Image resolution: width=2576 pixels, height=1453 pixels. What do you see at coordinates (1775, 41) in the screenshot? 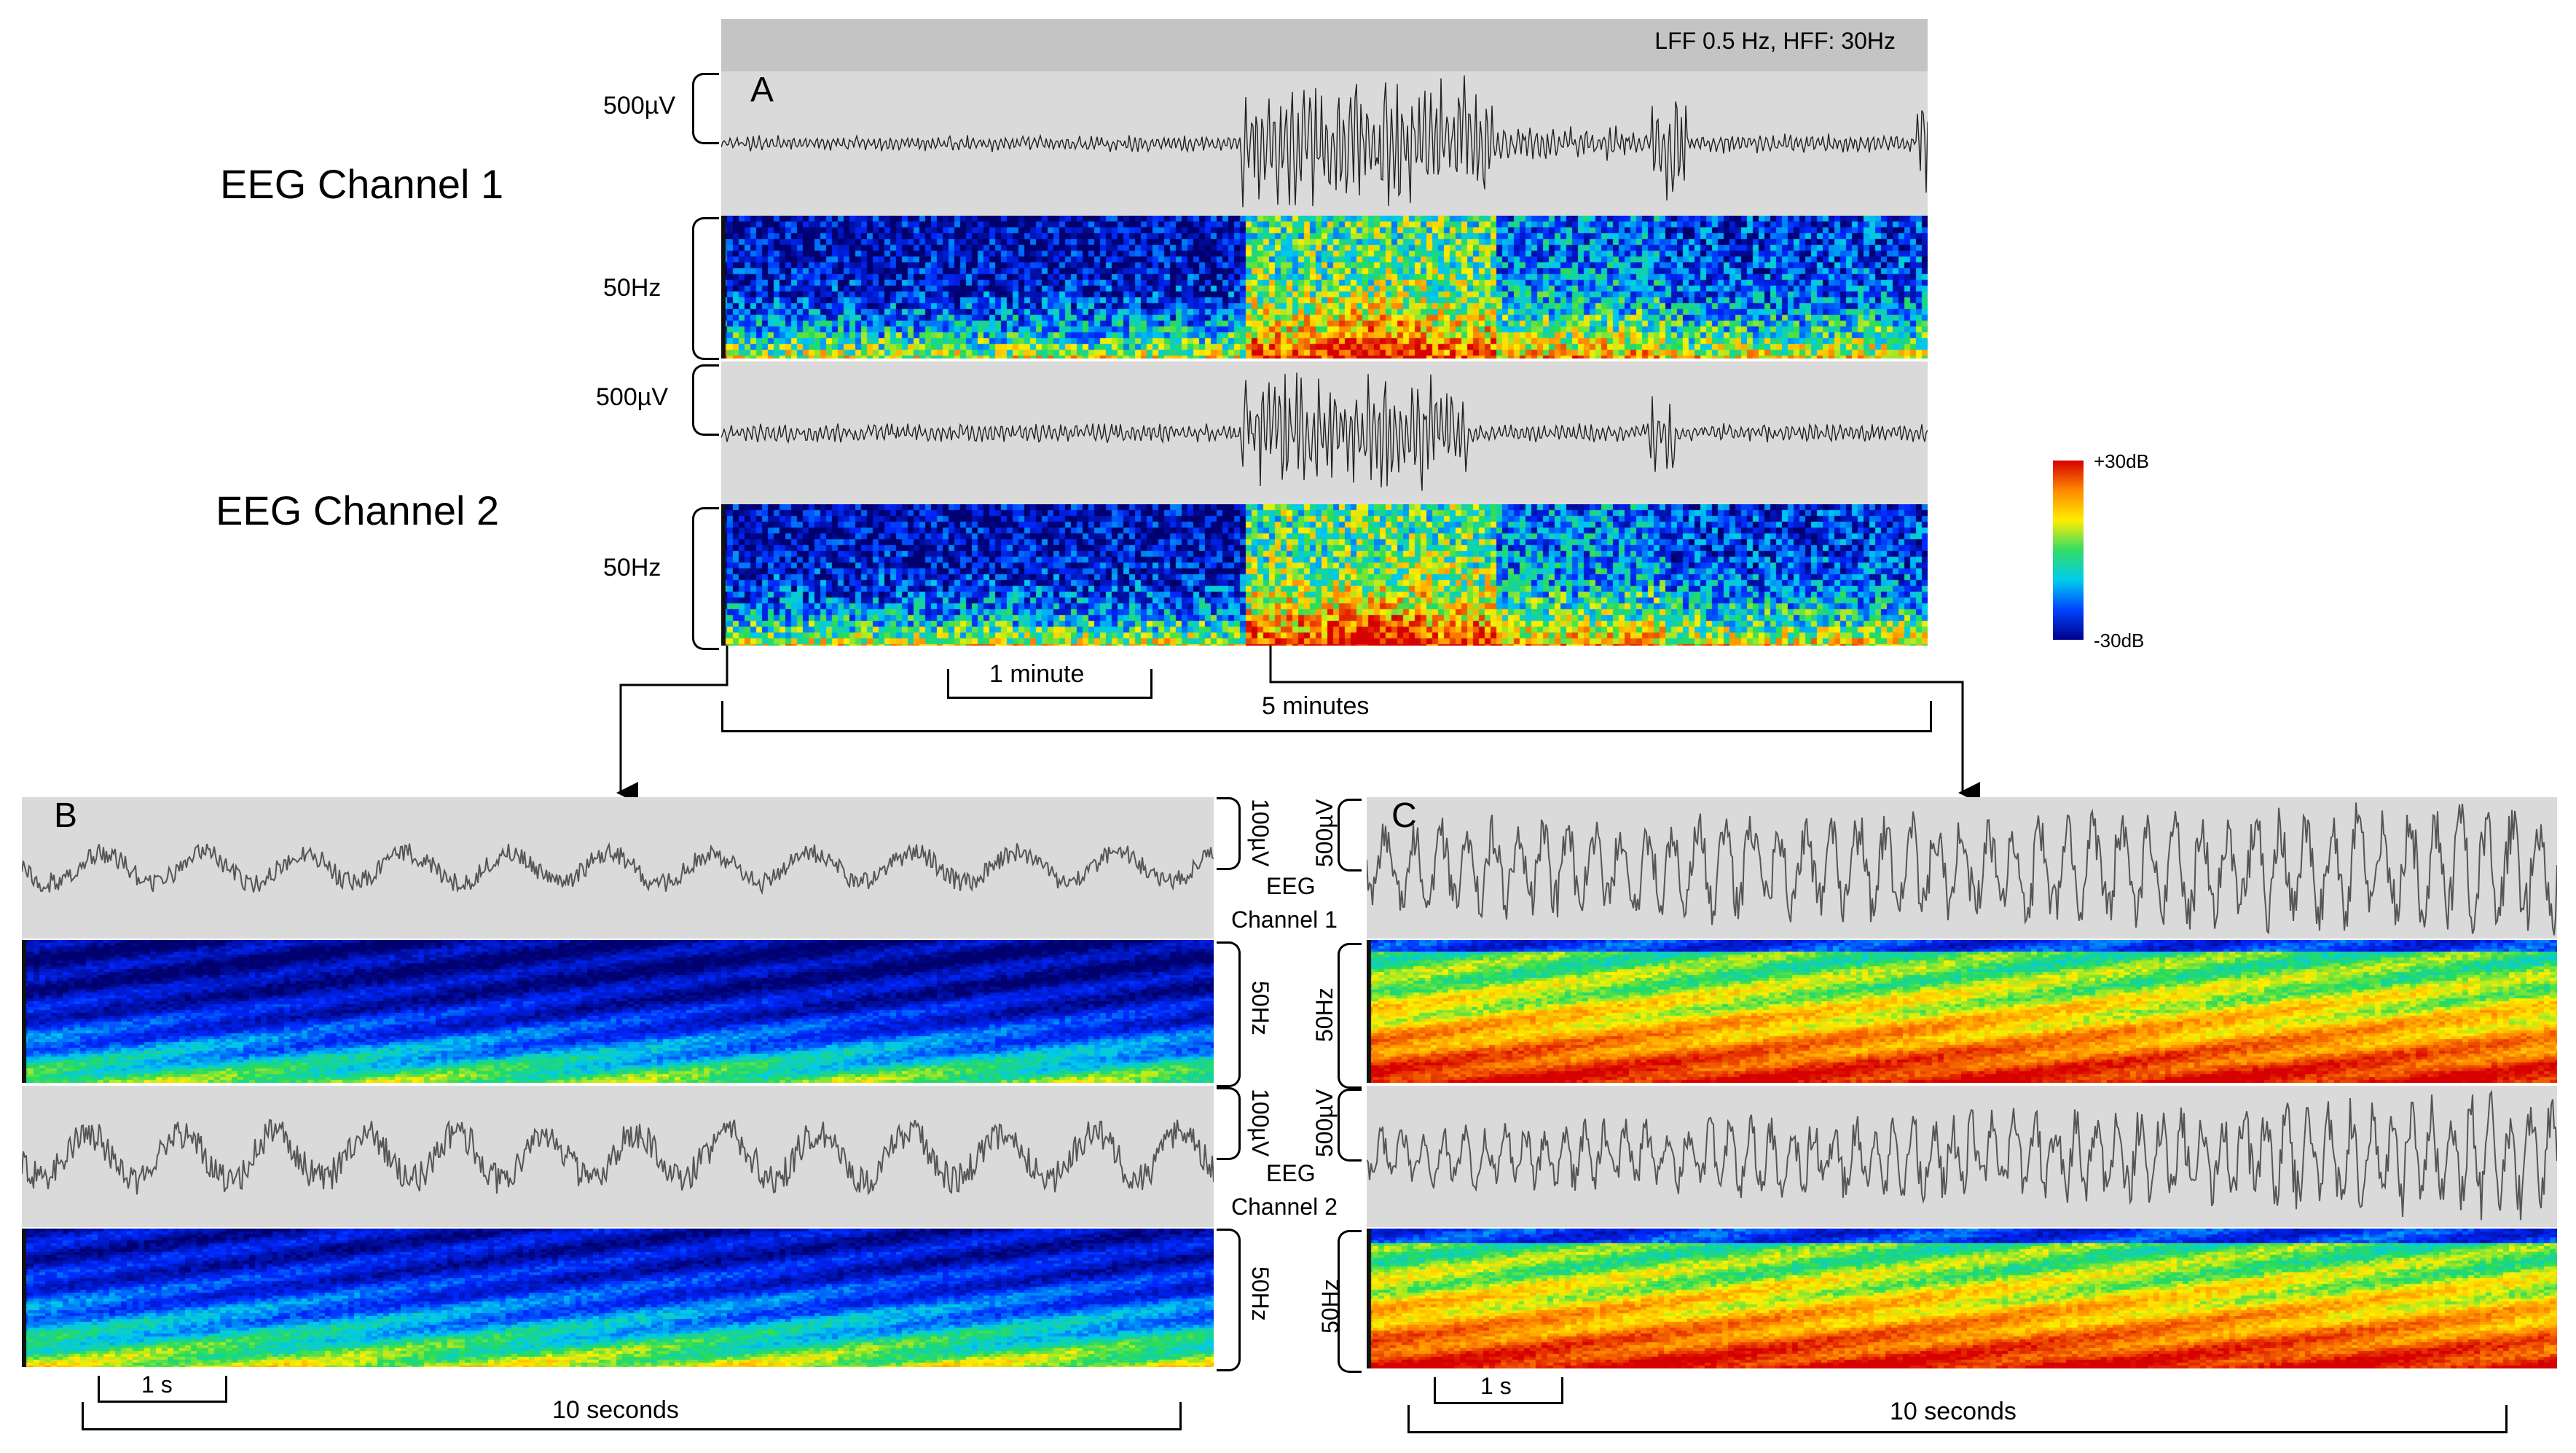
I see `filter-banner-text: LFF 0.5 Hz, HFF: 30Hz` at bounding box center [1775, 41].